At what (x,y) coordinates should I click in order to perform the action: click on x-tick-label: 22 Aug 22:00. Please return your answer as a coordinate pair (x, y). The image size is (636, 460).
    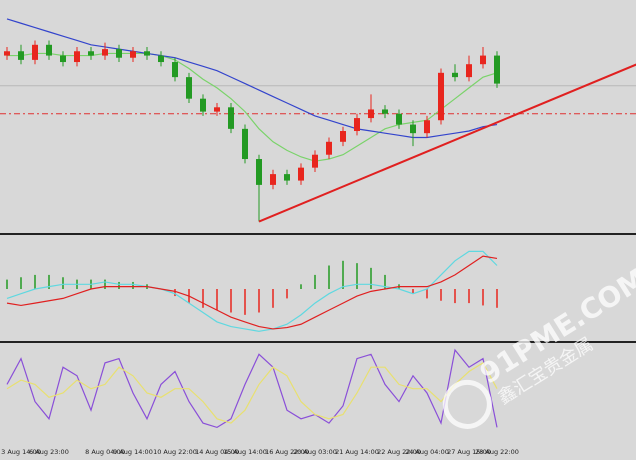
    Looking at the image, I should click on (399, 452).